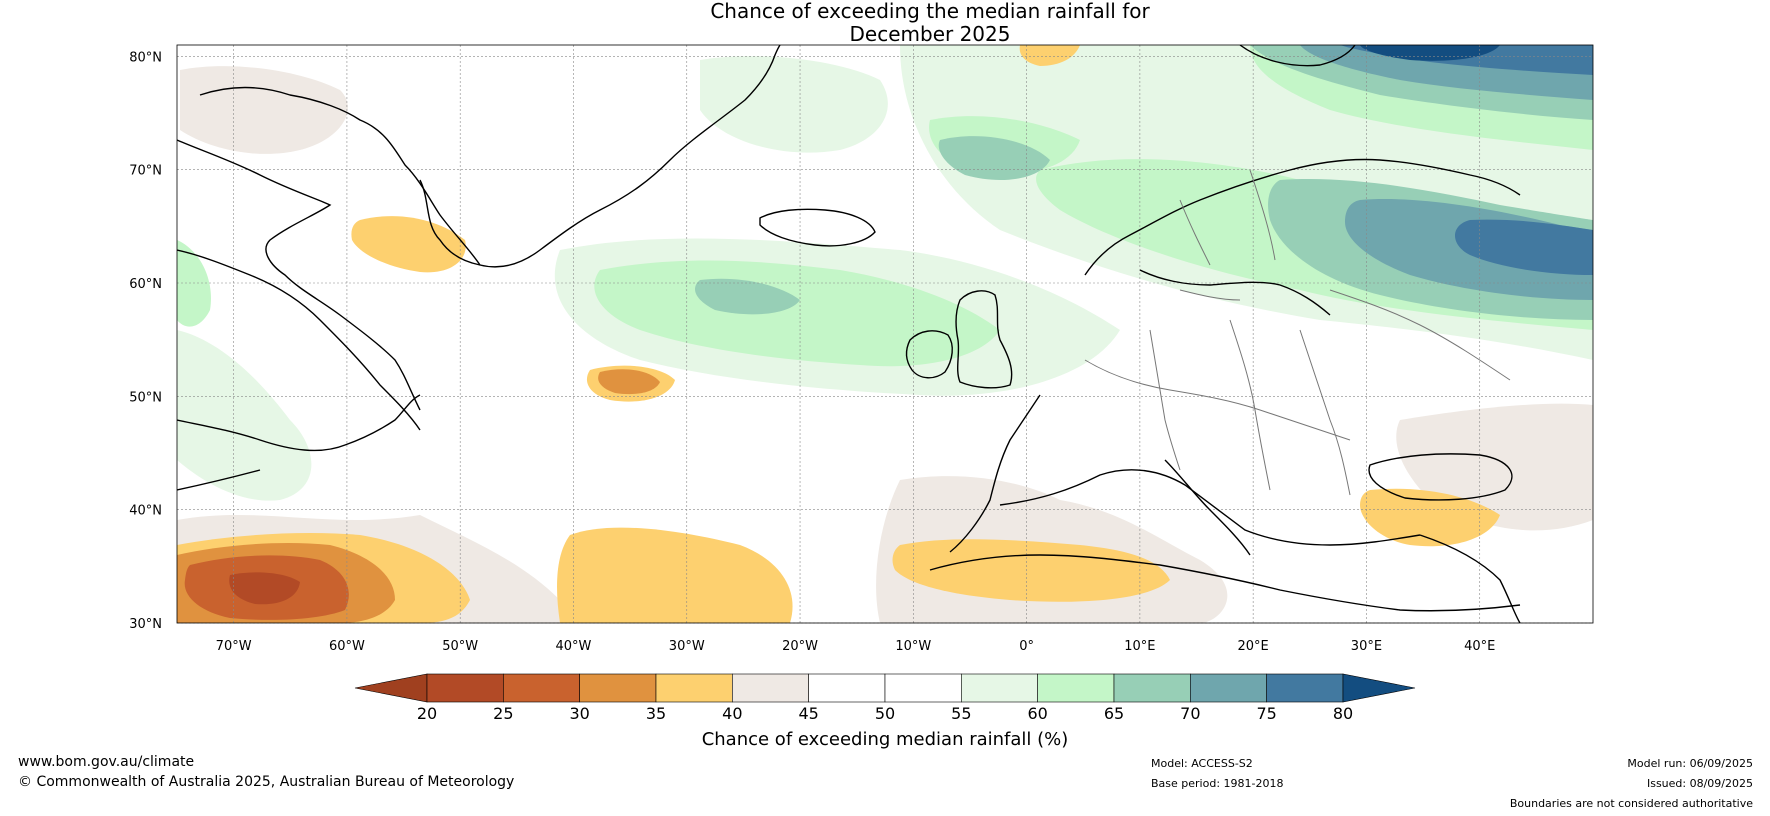 This screenshot has width=1770, height=816. I want to click on north-america-east-coast, so click(299, 423).